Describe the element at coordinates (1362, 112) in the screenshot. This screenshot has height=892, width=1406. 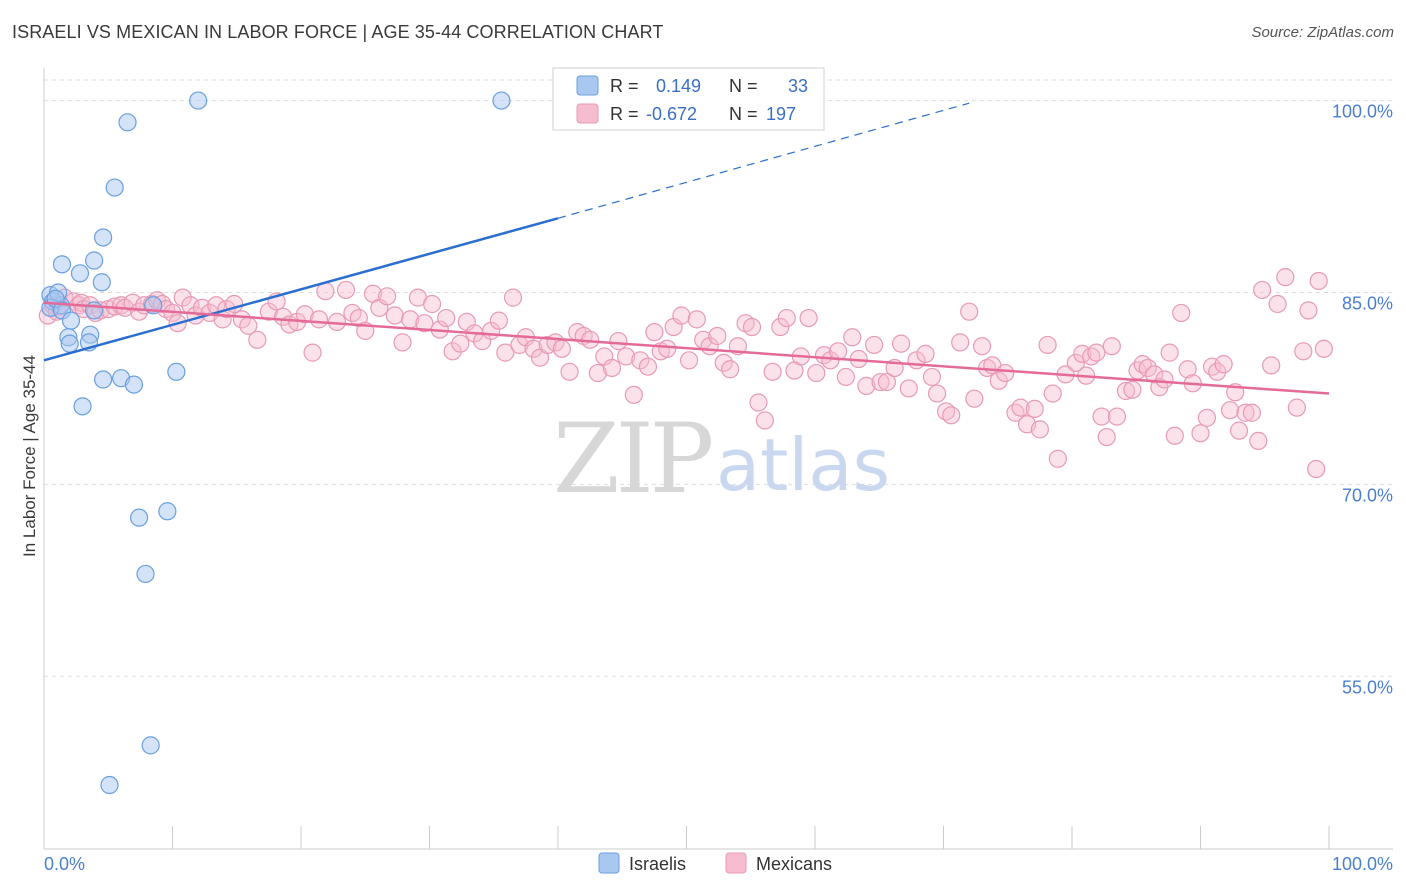
I see `y-tick-label: 100.0%` at that location.